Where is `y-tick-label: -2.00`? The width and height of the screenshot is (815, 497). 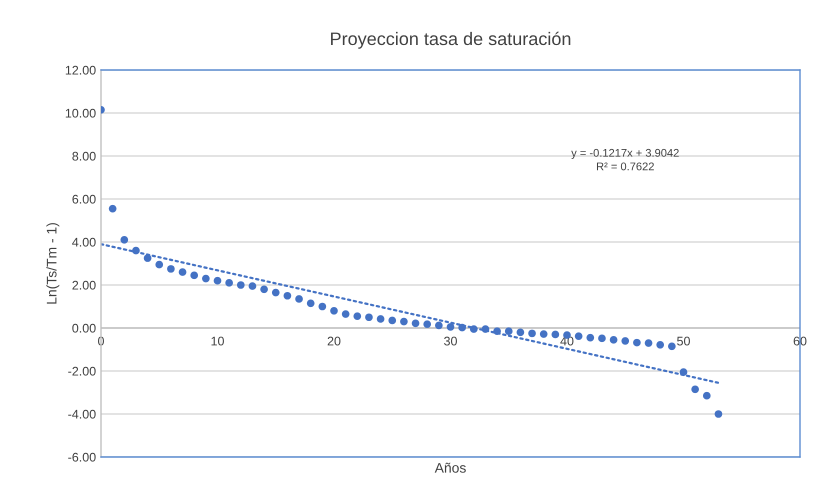
y-tick-label: -2.00 is located at coordinates (82, 371).